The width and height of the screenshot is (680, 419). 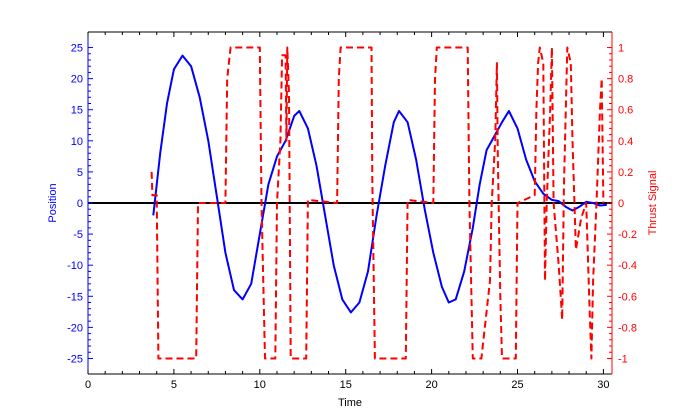 What do you see at coordinates (431, 385) in the screenshot?
I see `x-tick-label: 20` at bounding box center [431, 385].